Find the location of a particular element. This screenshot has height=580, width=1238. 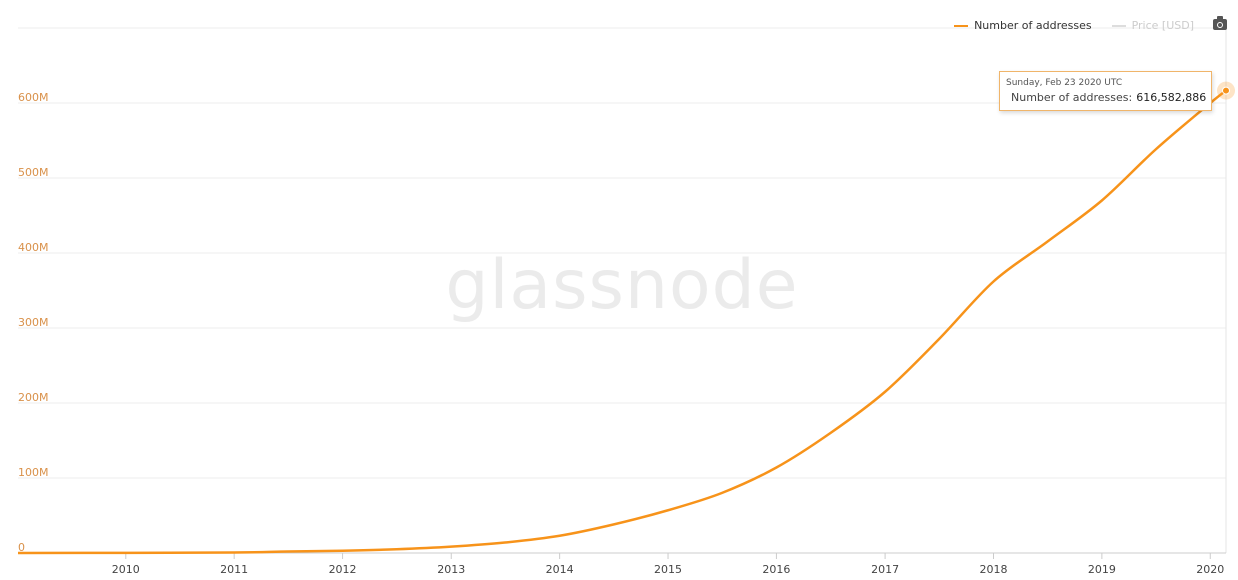

y-tick-label: 300M is located at coordinates (33, 322).